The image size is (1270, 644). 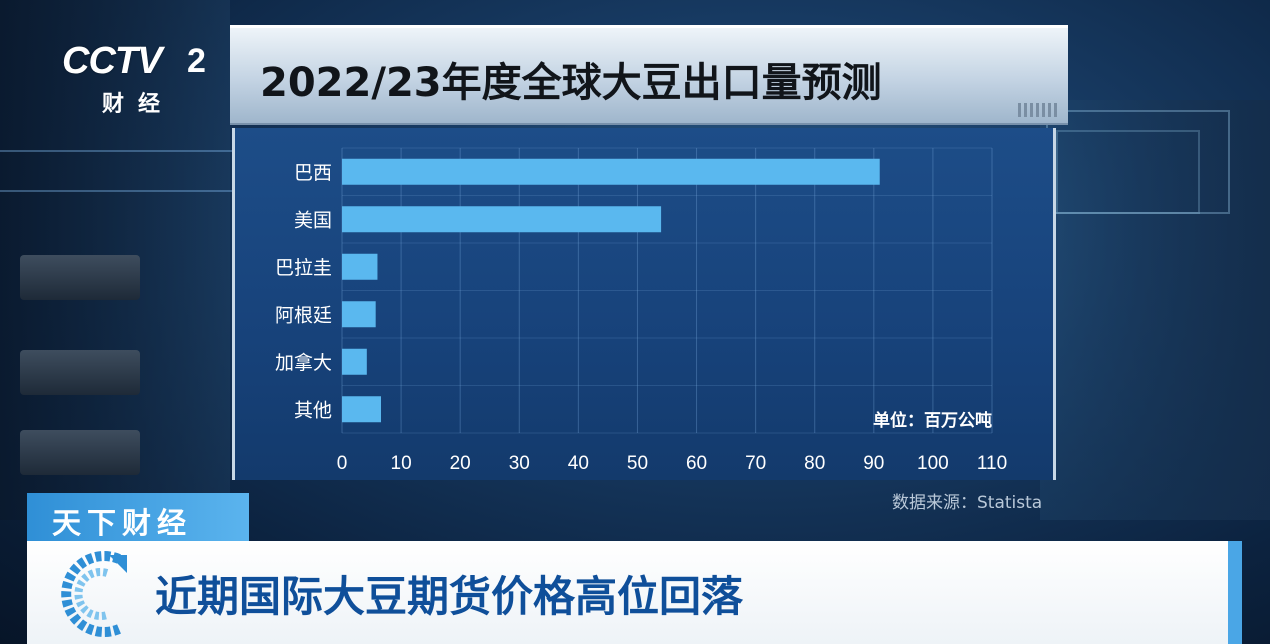 I want to click on unit-label: 单位：百万公吨, so click(x=932, y=421).